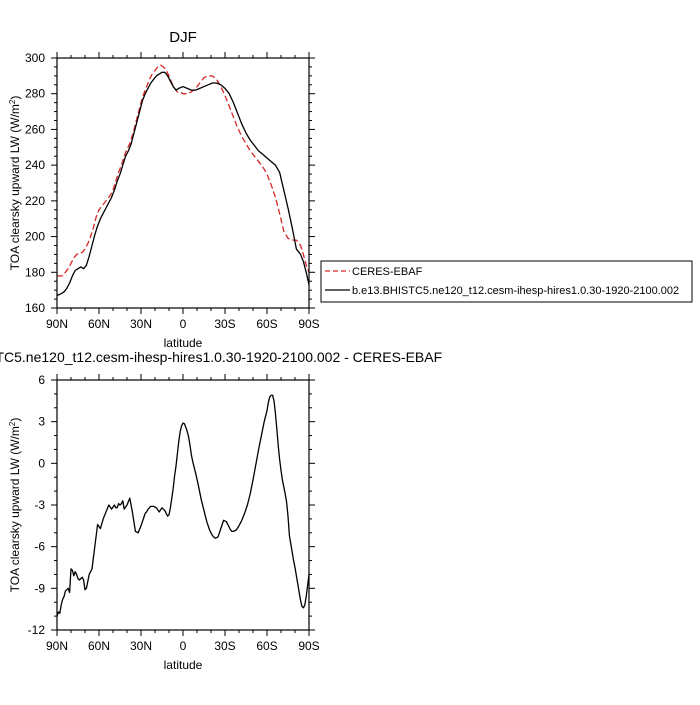 The height and width of the screenshot is (705, 700). What do you see at coordinates (35, 183) in the screenshot?
I see `top-panel-y-tick-labels: 160 180 200 220 240 260 280 300` at bounding box center [35, 183].